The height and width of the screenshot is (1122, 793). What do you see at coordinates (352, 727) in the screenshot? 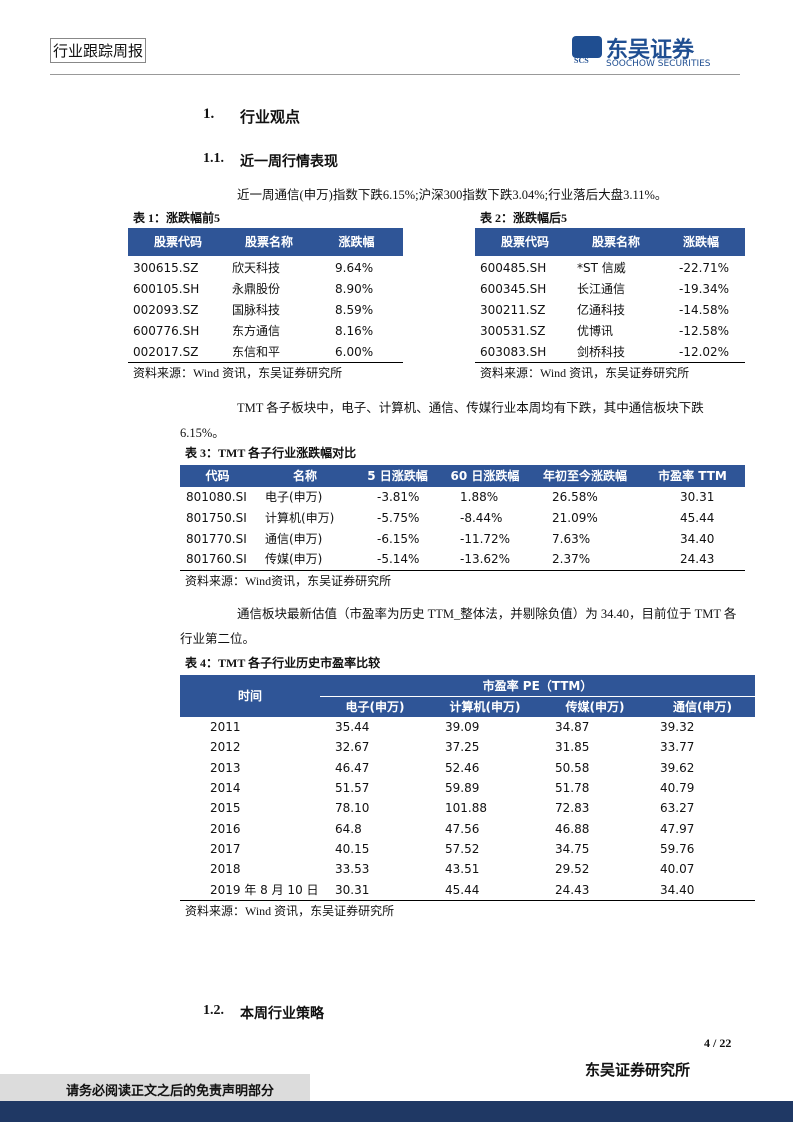
I see `table-cell: 35.44` at bounding box center [352, 727].